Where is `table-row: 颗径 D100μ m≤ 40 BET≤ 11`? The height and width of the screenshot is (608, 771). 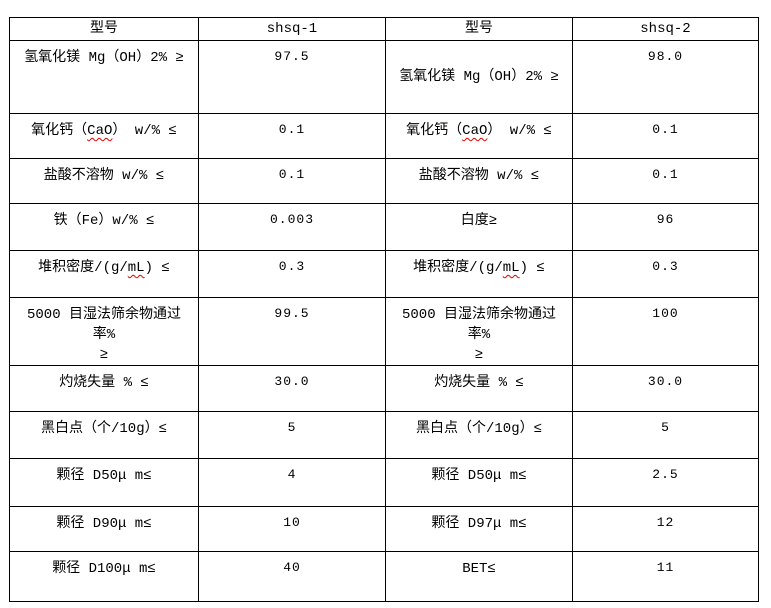
table-row: 颗径 D100μ m≤ 40 BET≤ 11 is located at coordinates (384, 576).